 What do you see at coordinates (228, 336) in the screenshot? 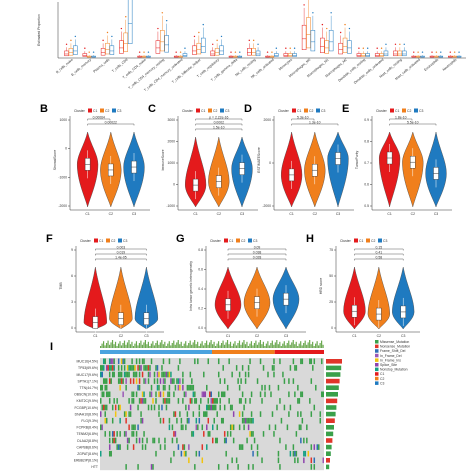
I see `x-tick-label: C1` at bounding box center [228, 336].